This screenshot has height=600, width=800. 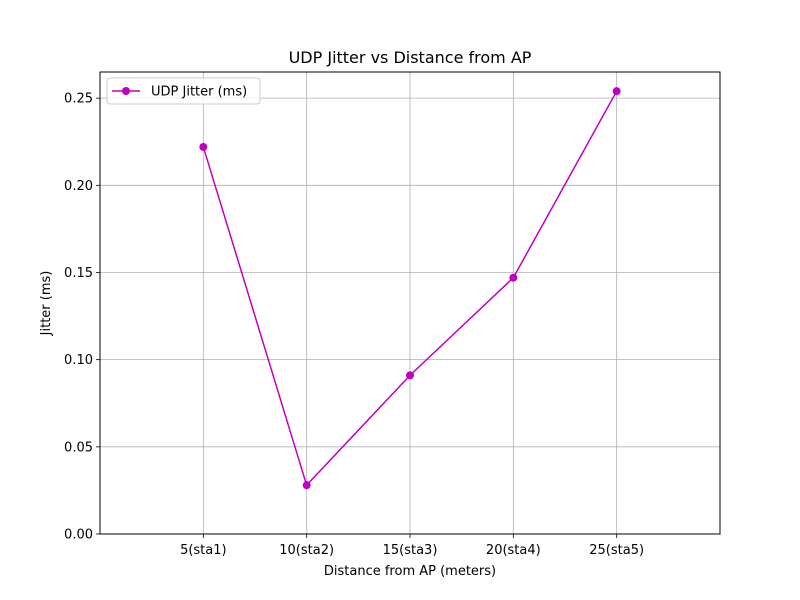 I want to click on legend-label: UDP Jitter (ms), so click(x=199, y=92).